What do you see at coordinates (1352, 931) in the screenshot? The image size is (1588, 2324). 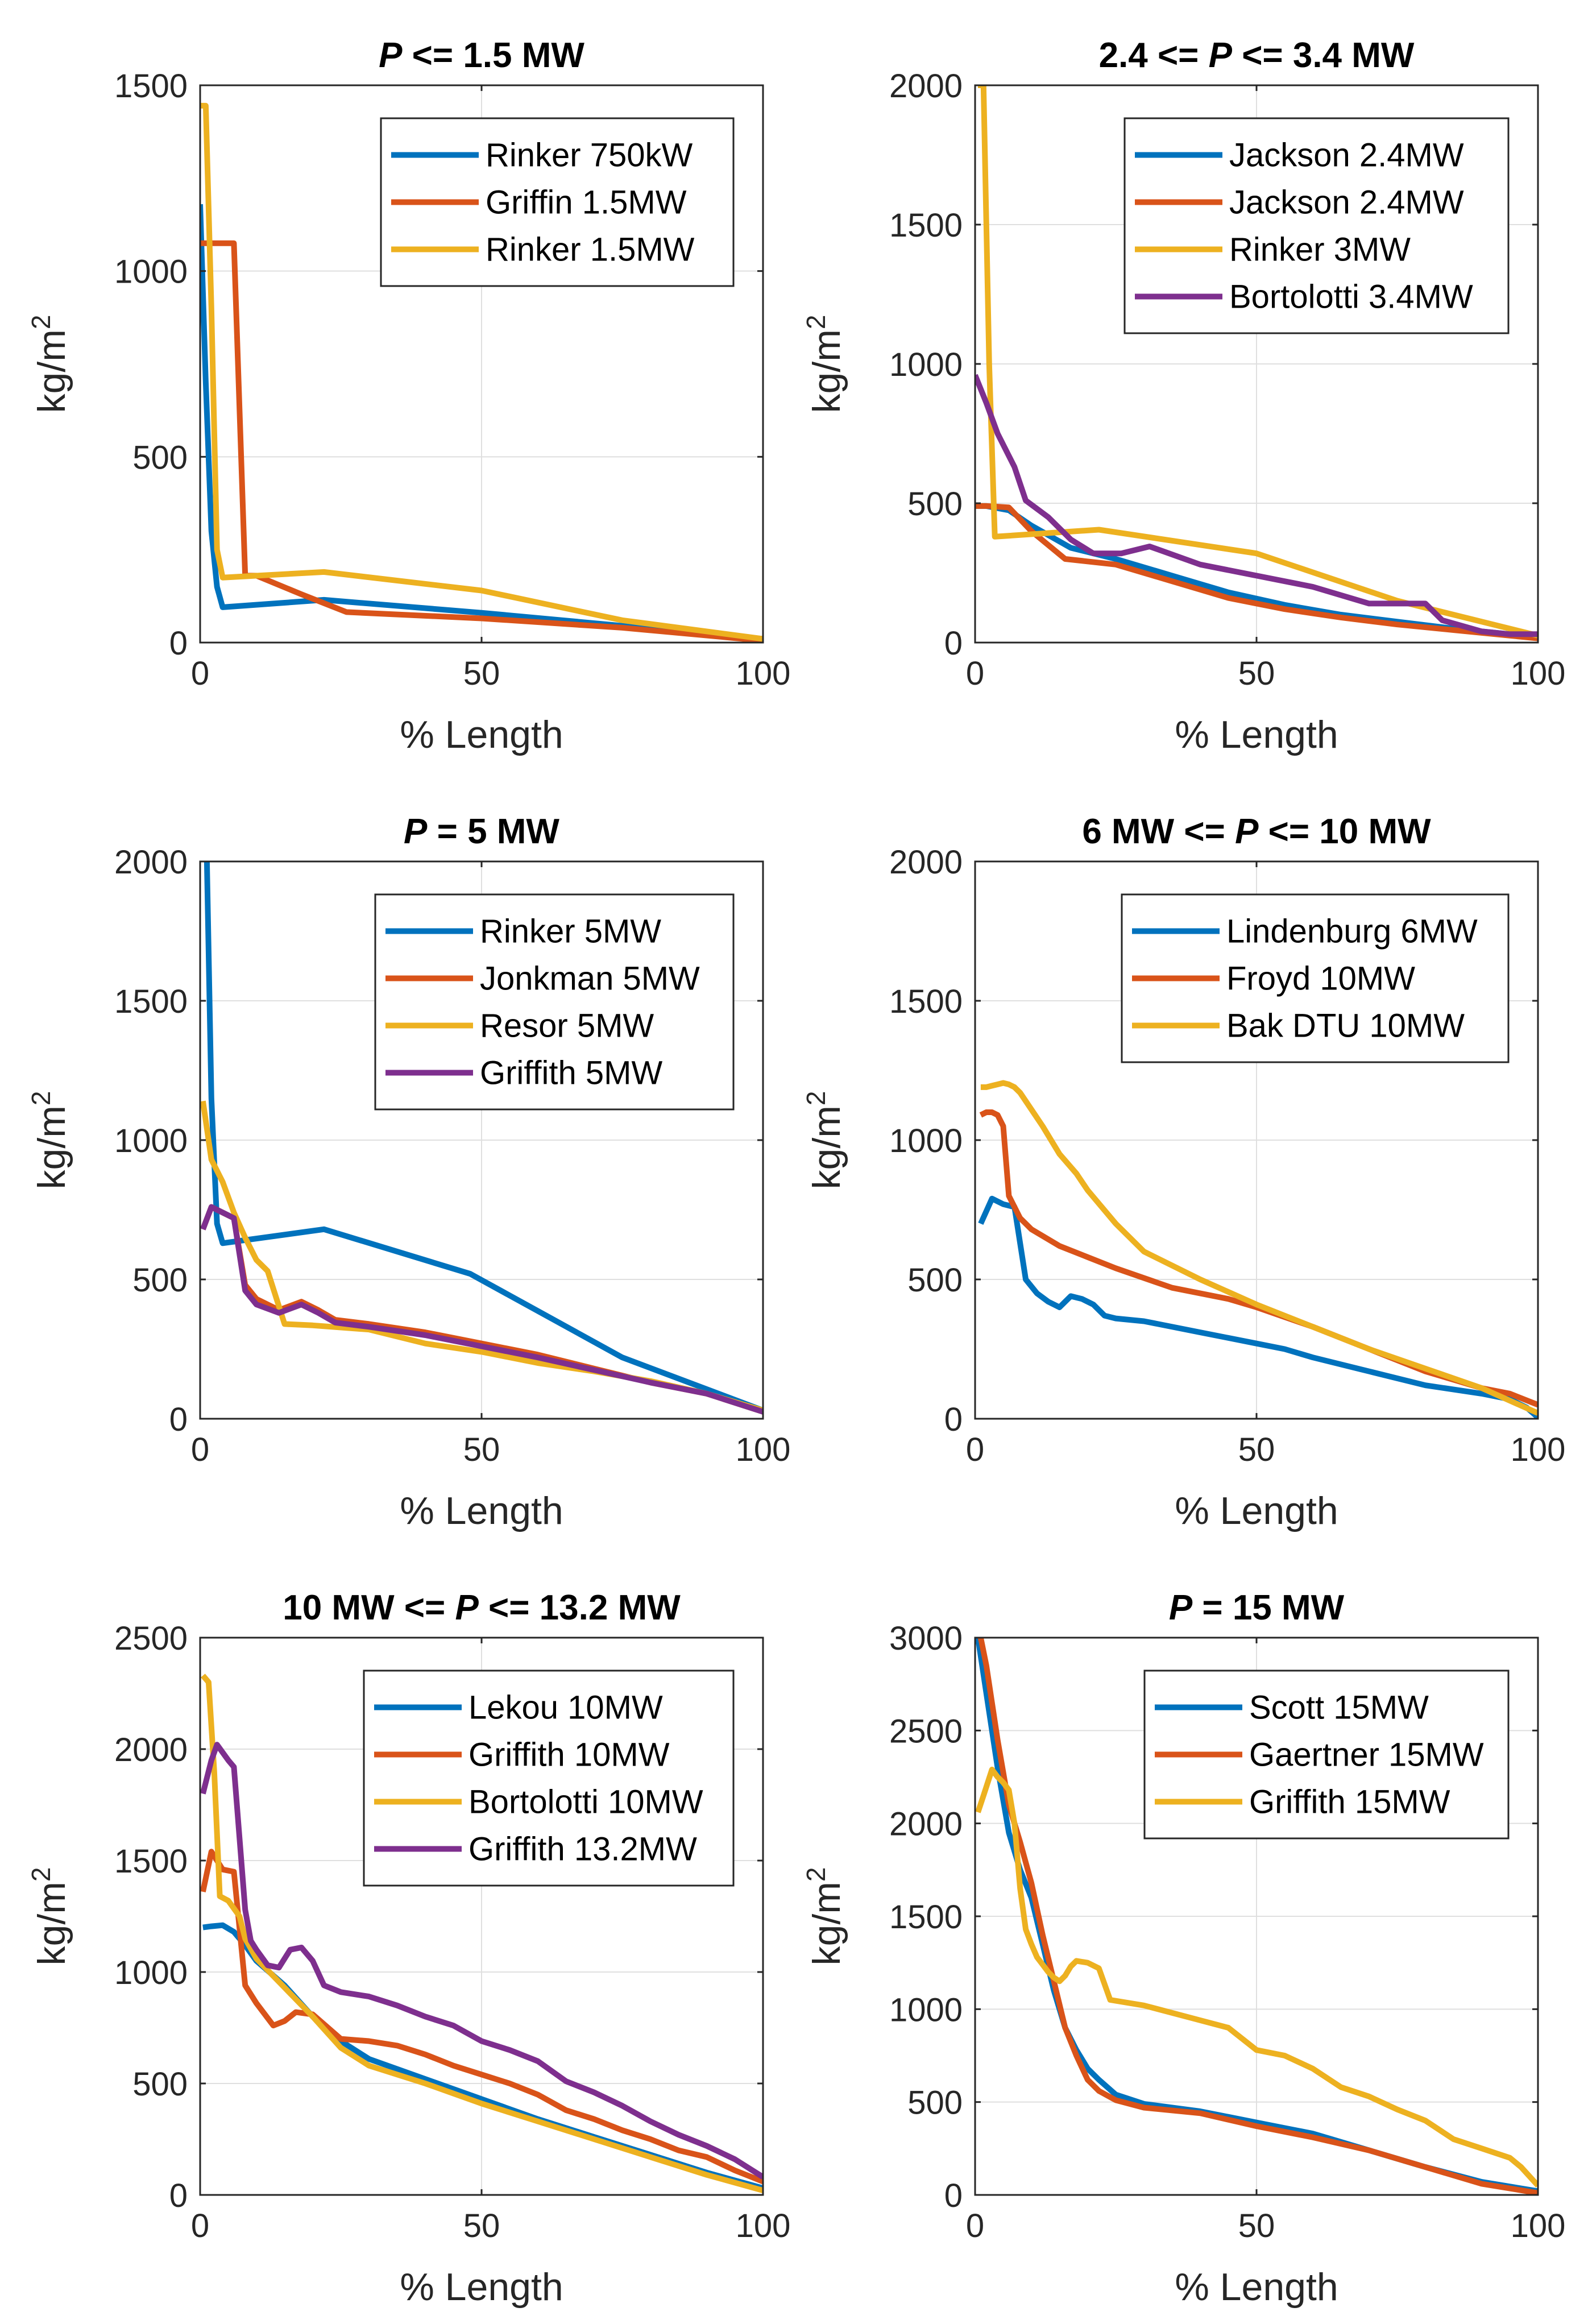 I see `legend-label: Lindenburg 6MW` at bounding box center [1352, 931].